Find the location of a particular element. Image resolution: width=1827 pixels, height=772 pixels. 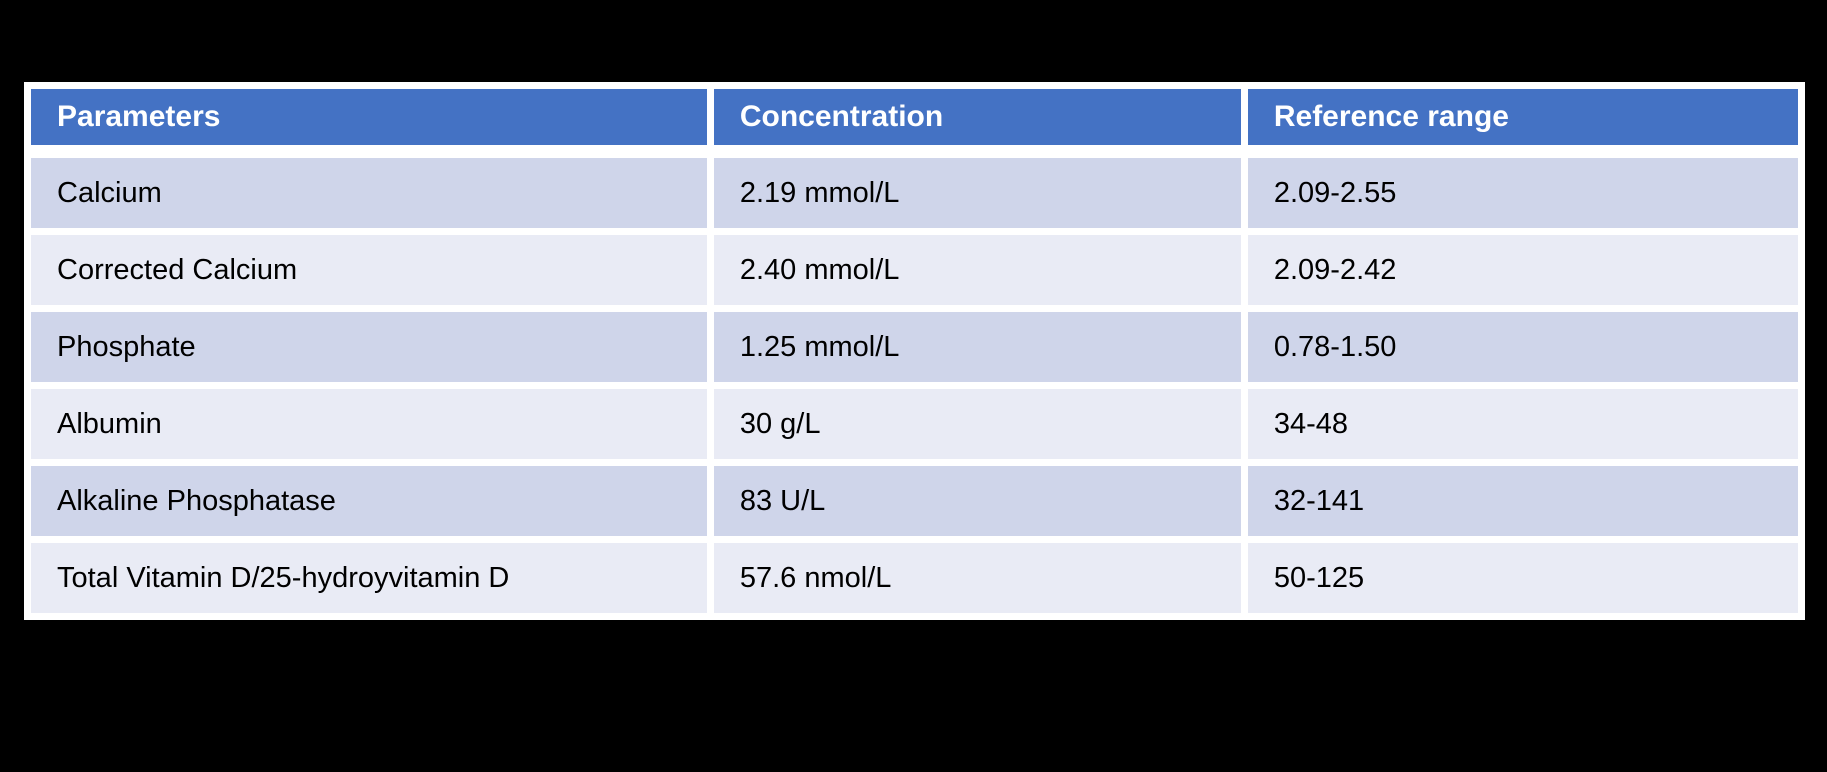

cell-parameter: Corrected Calcium is located at coordinates (369, 270).